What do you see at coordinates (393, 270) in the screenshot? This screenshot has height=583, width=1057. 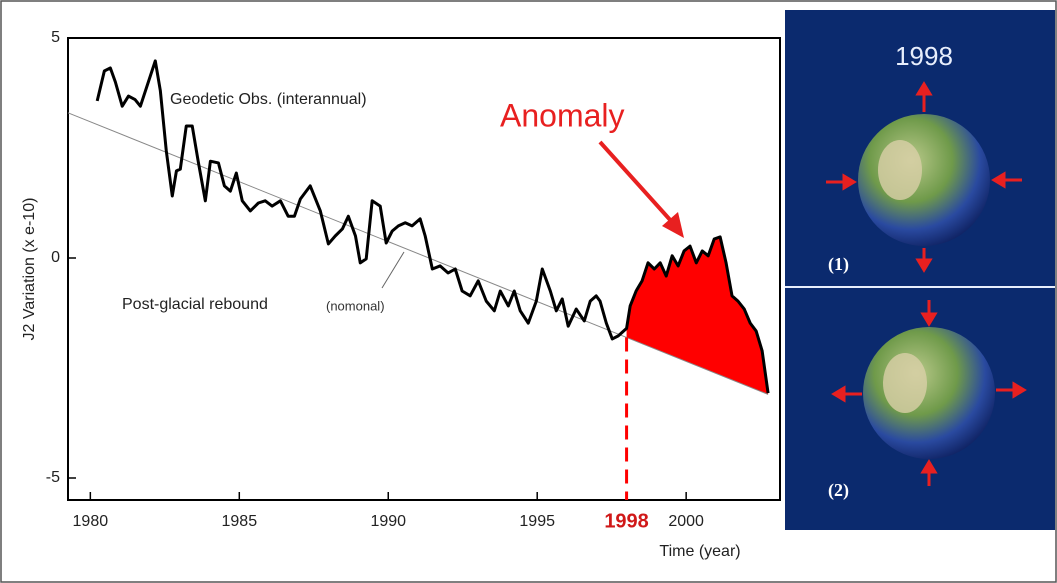 I see `leader-line` at bounding box center [393, 270].